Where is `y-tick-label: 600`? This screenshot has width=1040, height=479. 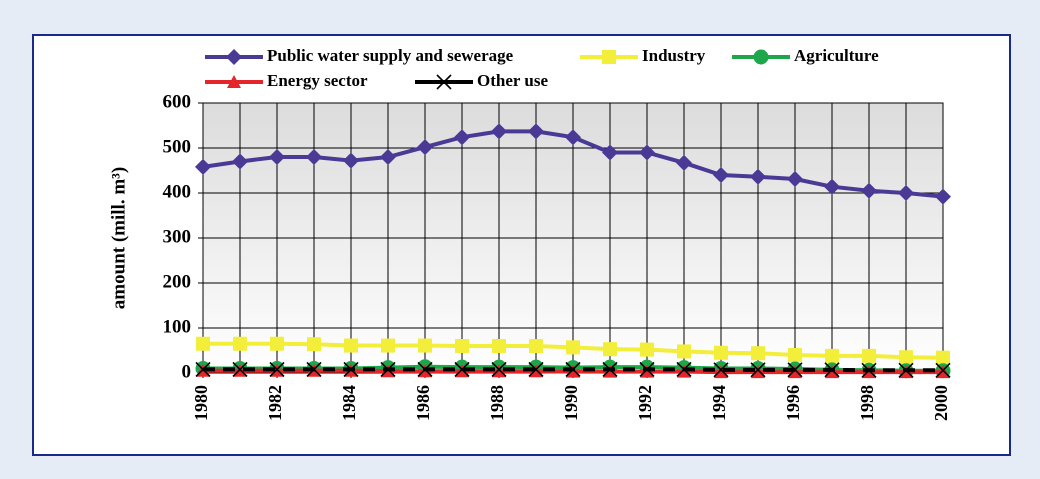 y-tick-label: 600 is located at coordinates (177, 101).